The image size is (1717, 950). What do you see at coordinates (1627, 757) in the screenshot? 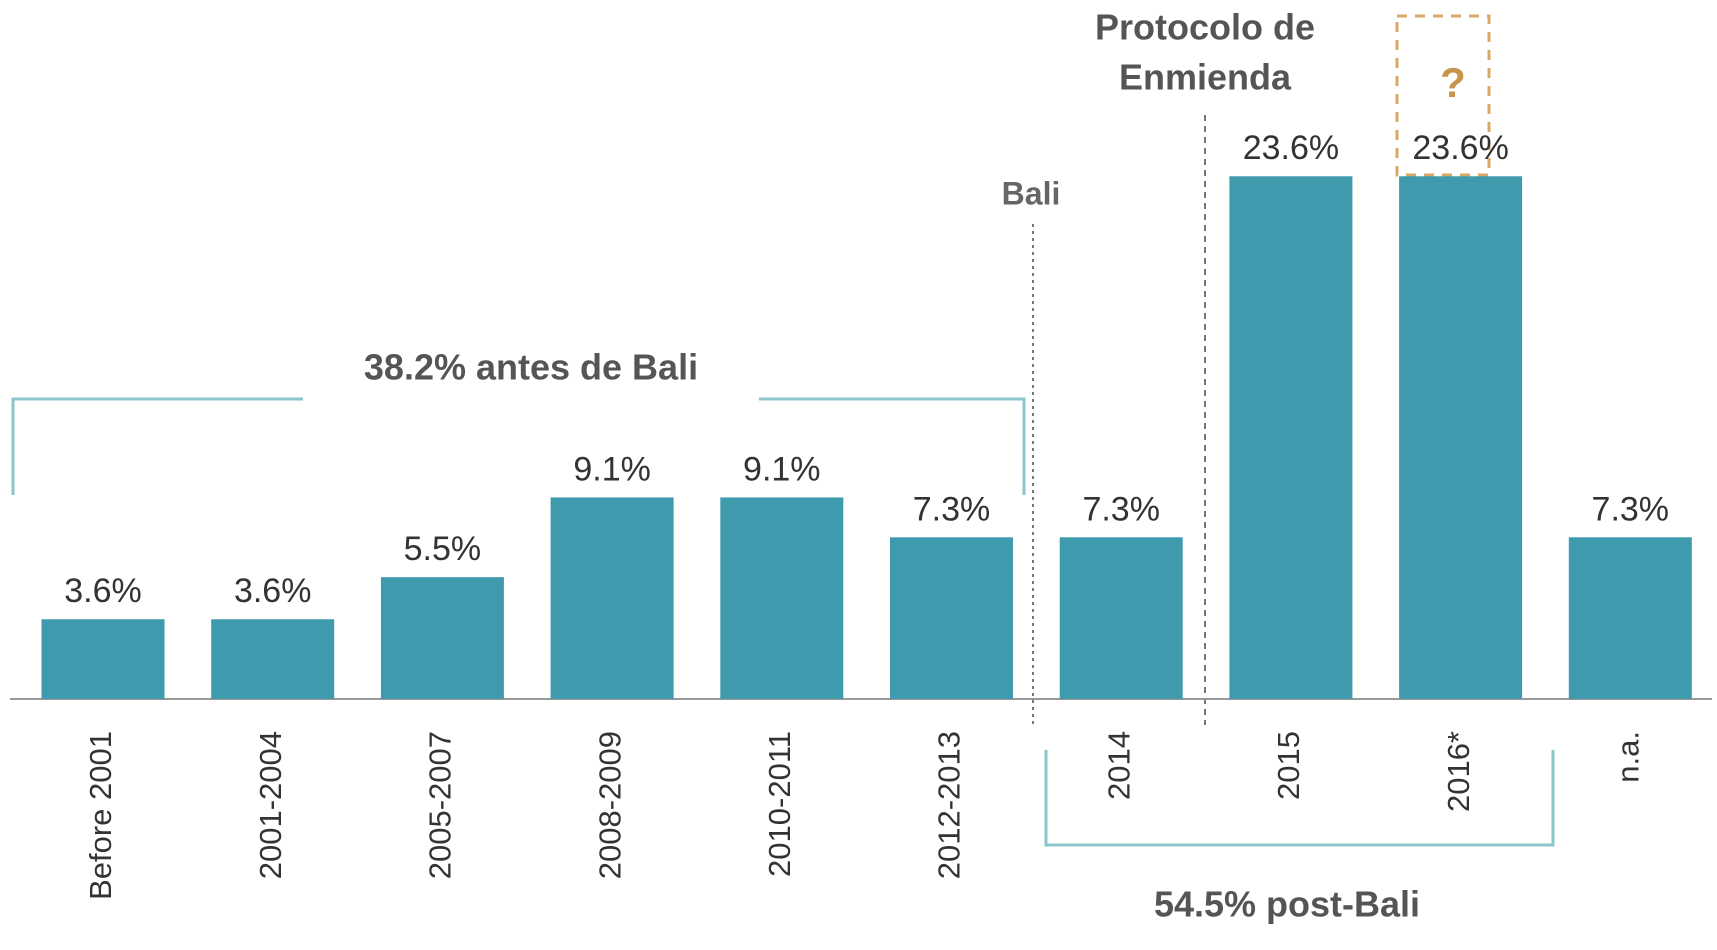
I see `x-tick-label: n.a.` at bounding box center [1627, 757].